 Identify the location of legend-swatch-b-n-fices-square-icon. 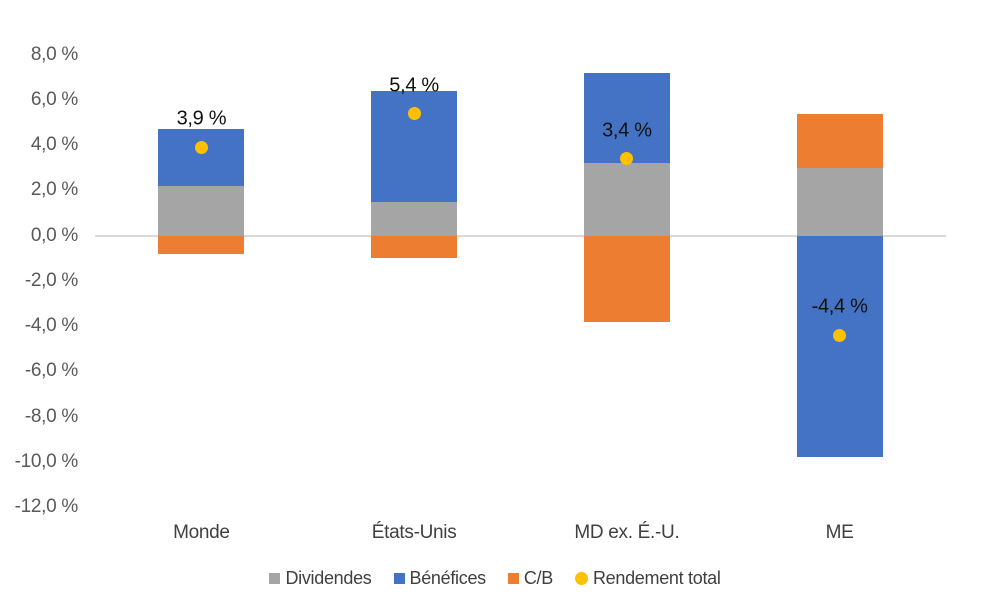
(399, 578).